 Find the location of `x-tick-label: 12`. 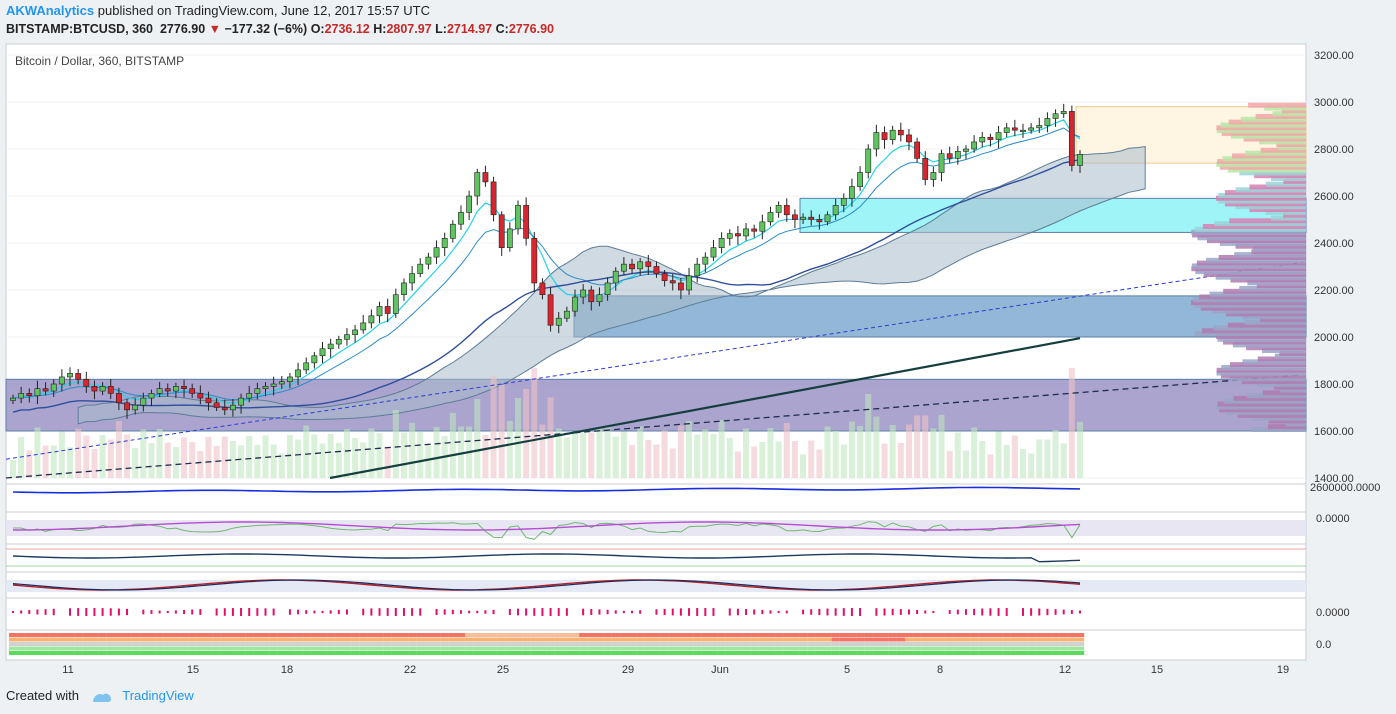

x-tick-label: 12 is located at coordinates (1065, 670).